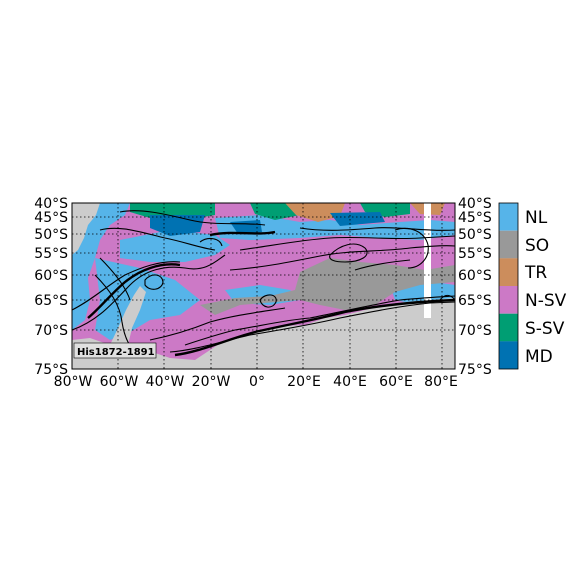 The image size is (576, 580). I want to click on lon-tick: 0°, so click(257, 382).